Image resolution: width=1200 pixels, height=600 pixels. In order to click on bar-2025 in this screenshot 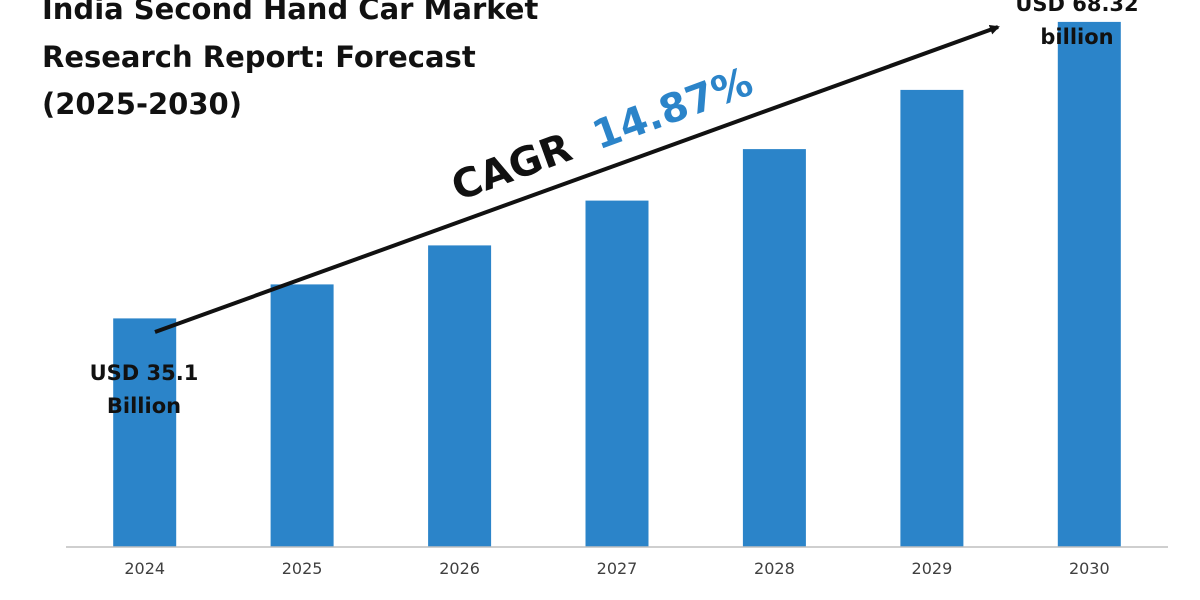, I will do `click(302, 415)`.